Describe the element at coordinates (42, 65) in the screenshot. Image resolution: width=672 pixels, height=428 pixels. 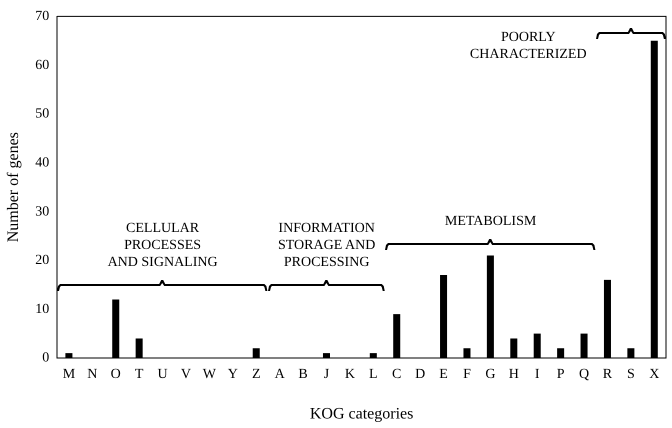
I see `y-tick-label: 60` at that location.